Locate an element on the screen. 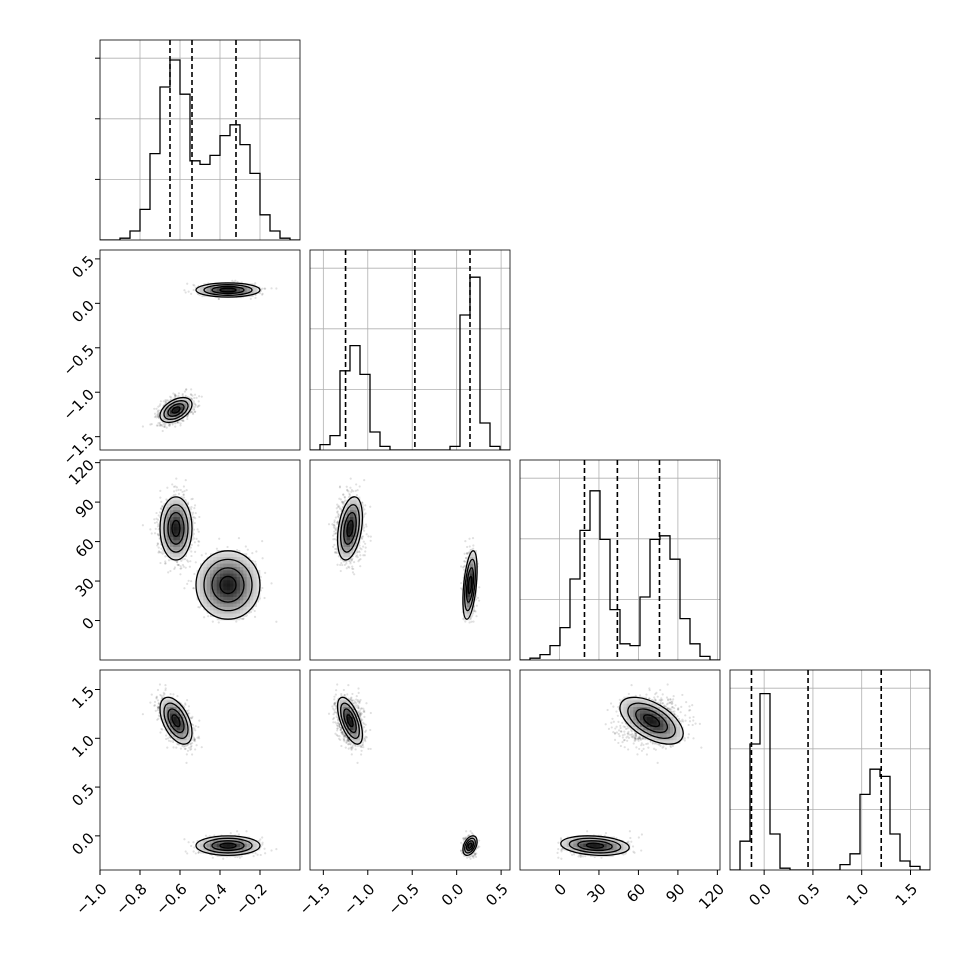  y-tick-label-2-0: 0 is located at coordinates (88, 623).